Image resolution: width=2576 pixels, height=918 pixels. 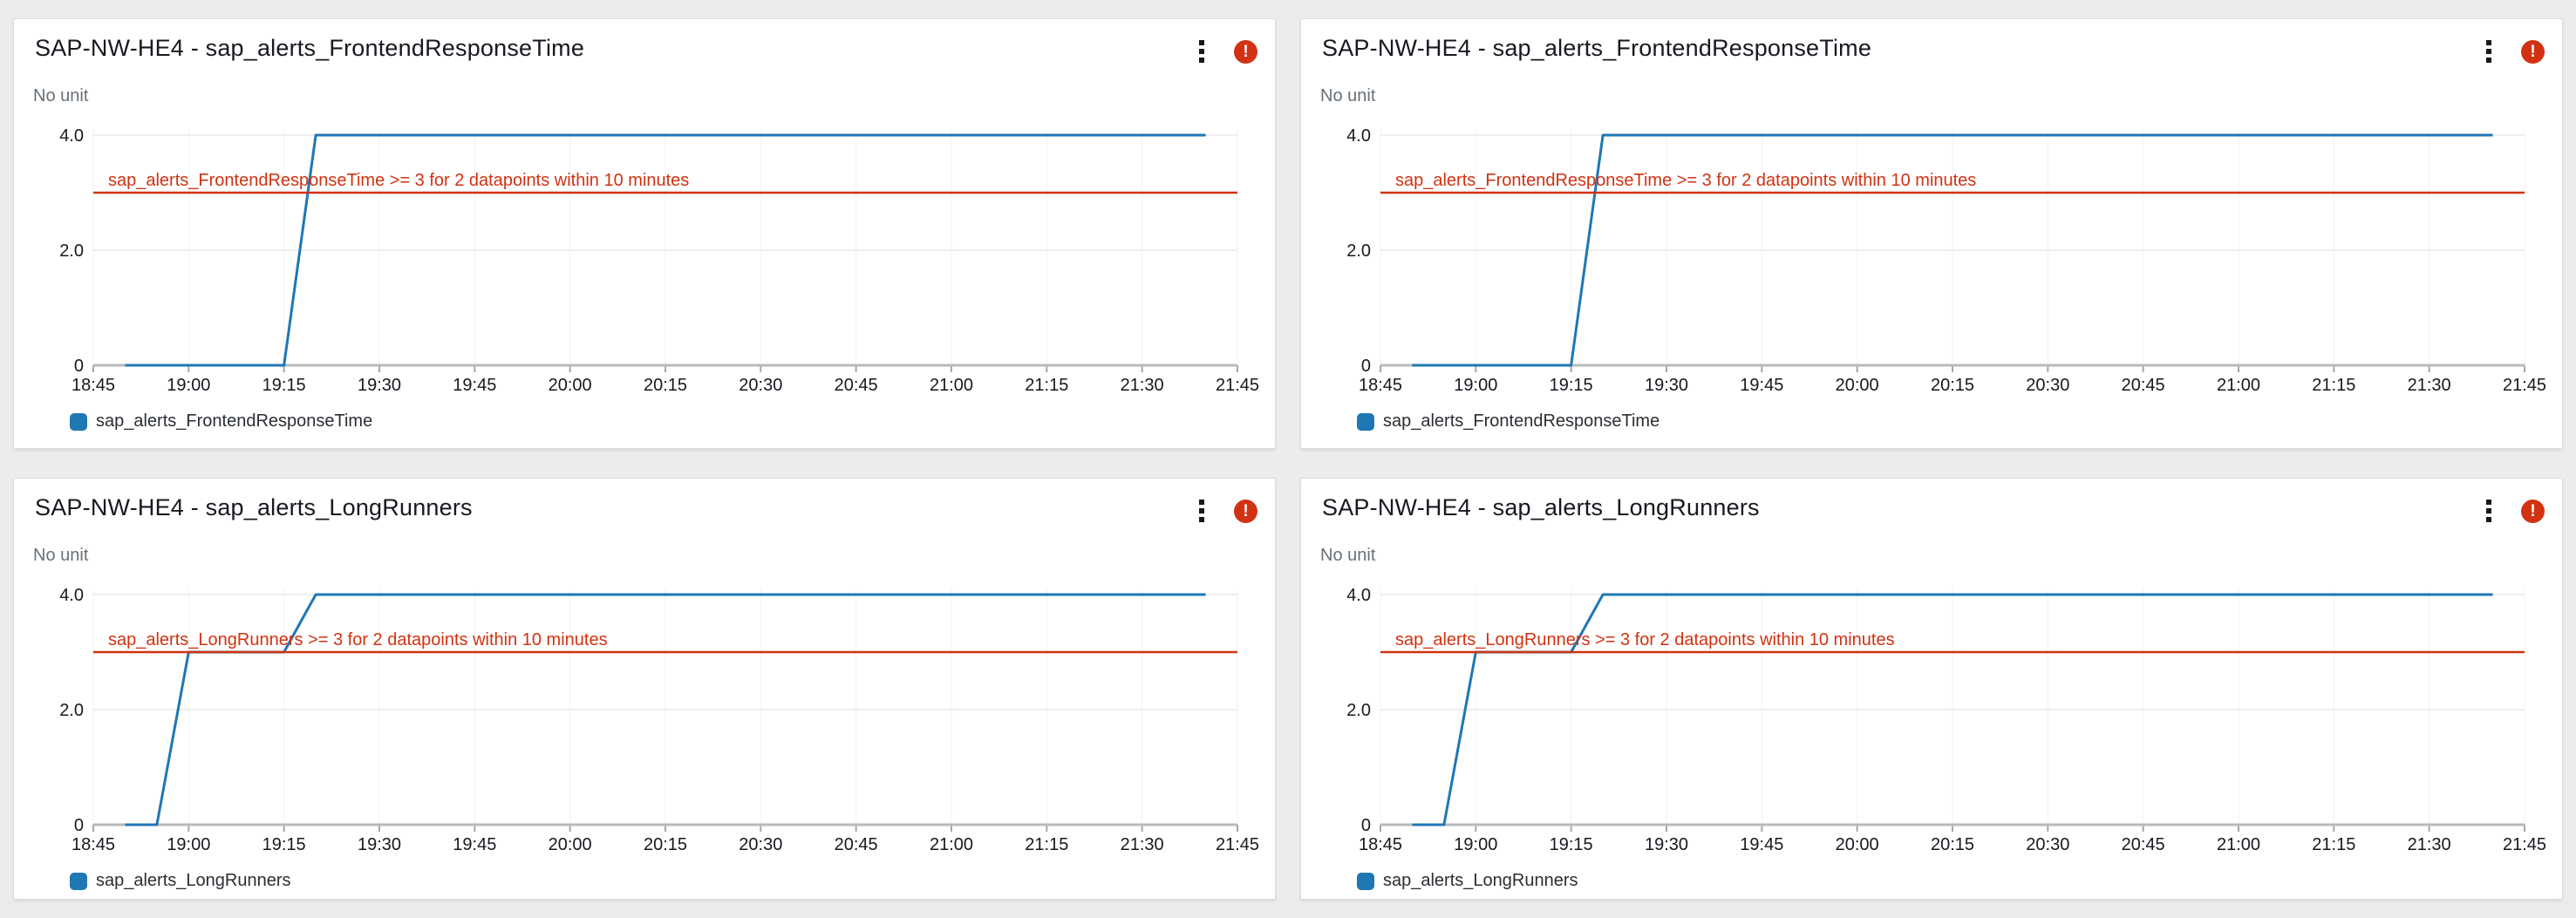 I want to click on legend-color-swatch, so click(x=78, y=421).